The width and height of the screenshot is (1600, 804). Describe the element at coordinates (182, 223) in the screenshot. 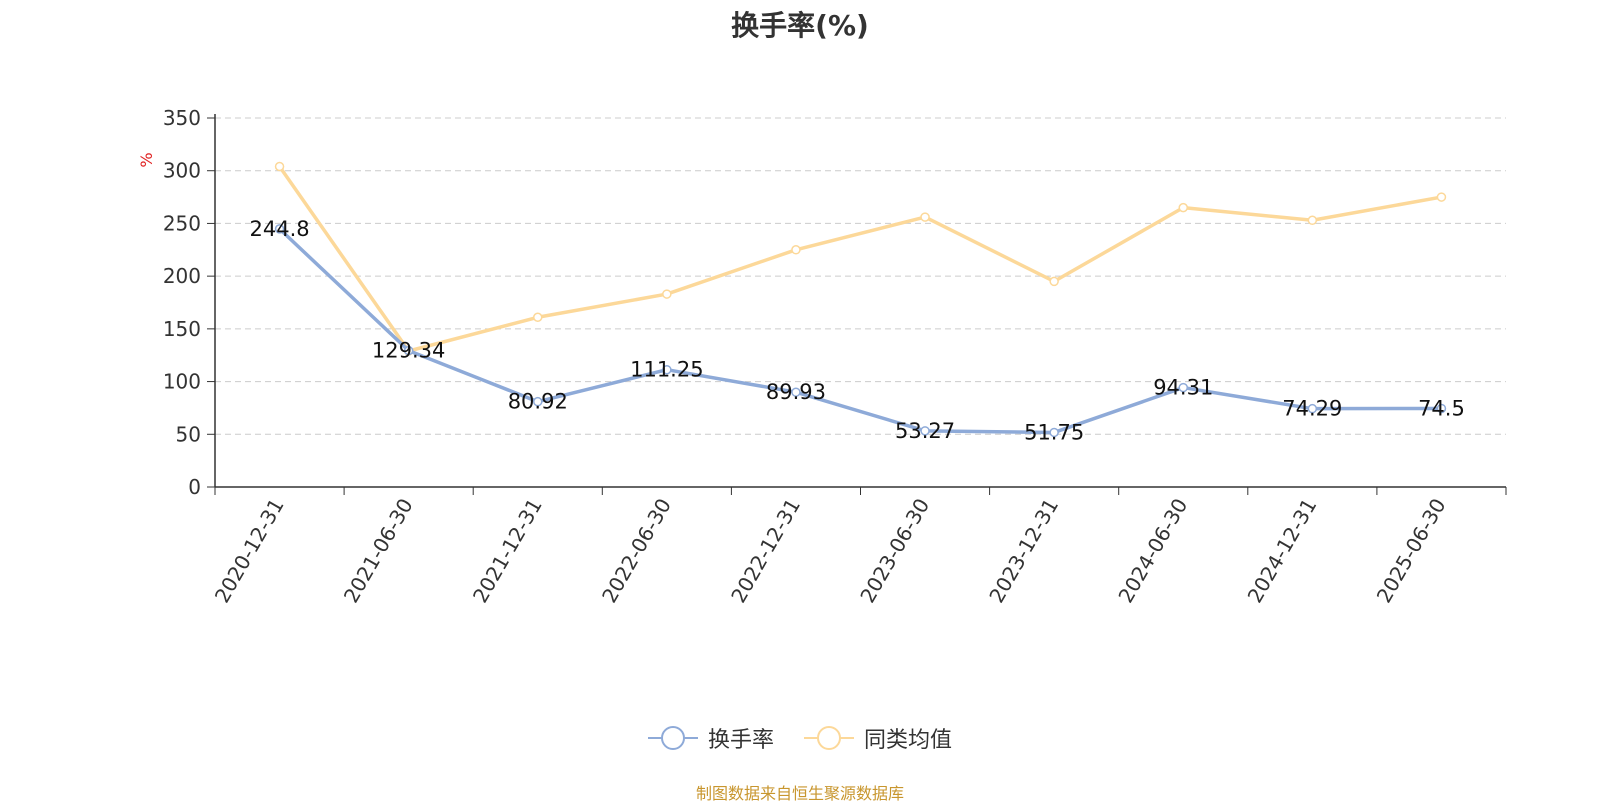

I see `y-tick-label: 250` at that location.